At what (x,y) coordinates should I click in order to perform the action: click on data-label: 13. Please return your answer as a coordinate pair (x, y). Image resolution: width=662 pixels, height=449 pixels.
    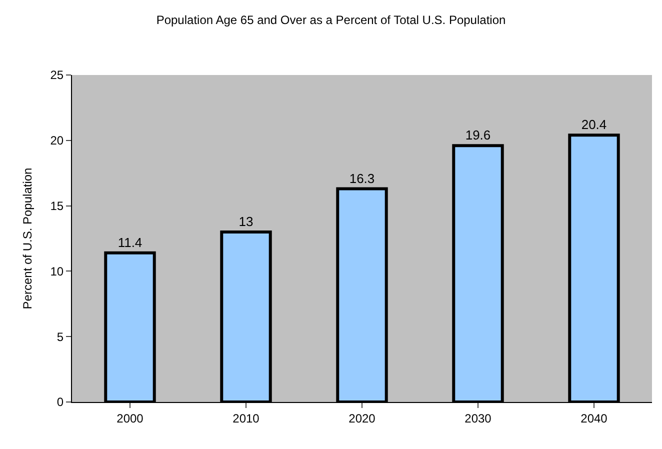
    Looking at the image, I should click on (246, 221).